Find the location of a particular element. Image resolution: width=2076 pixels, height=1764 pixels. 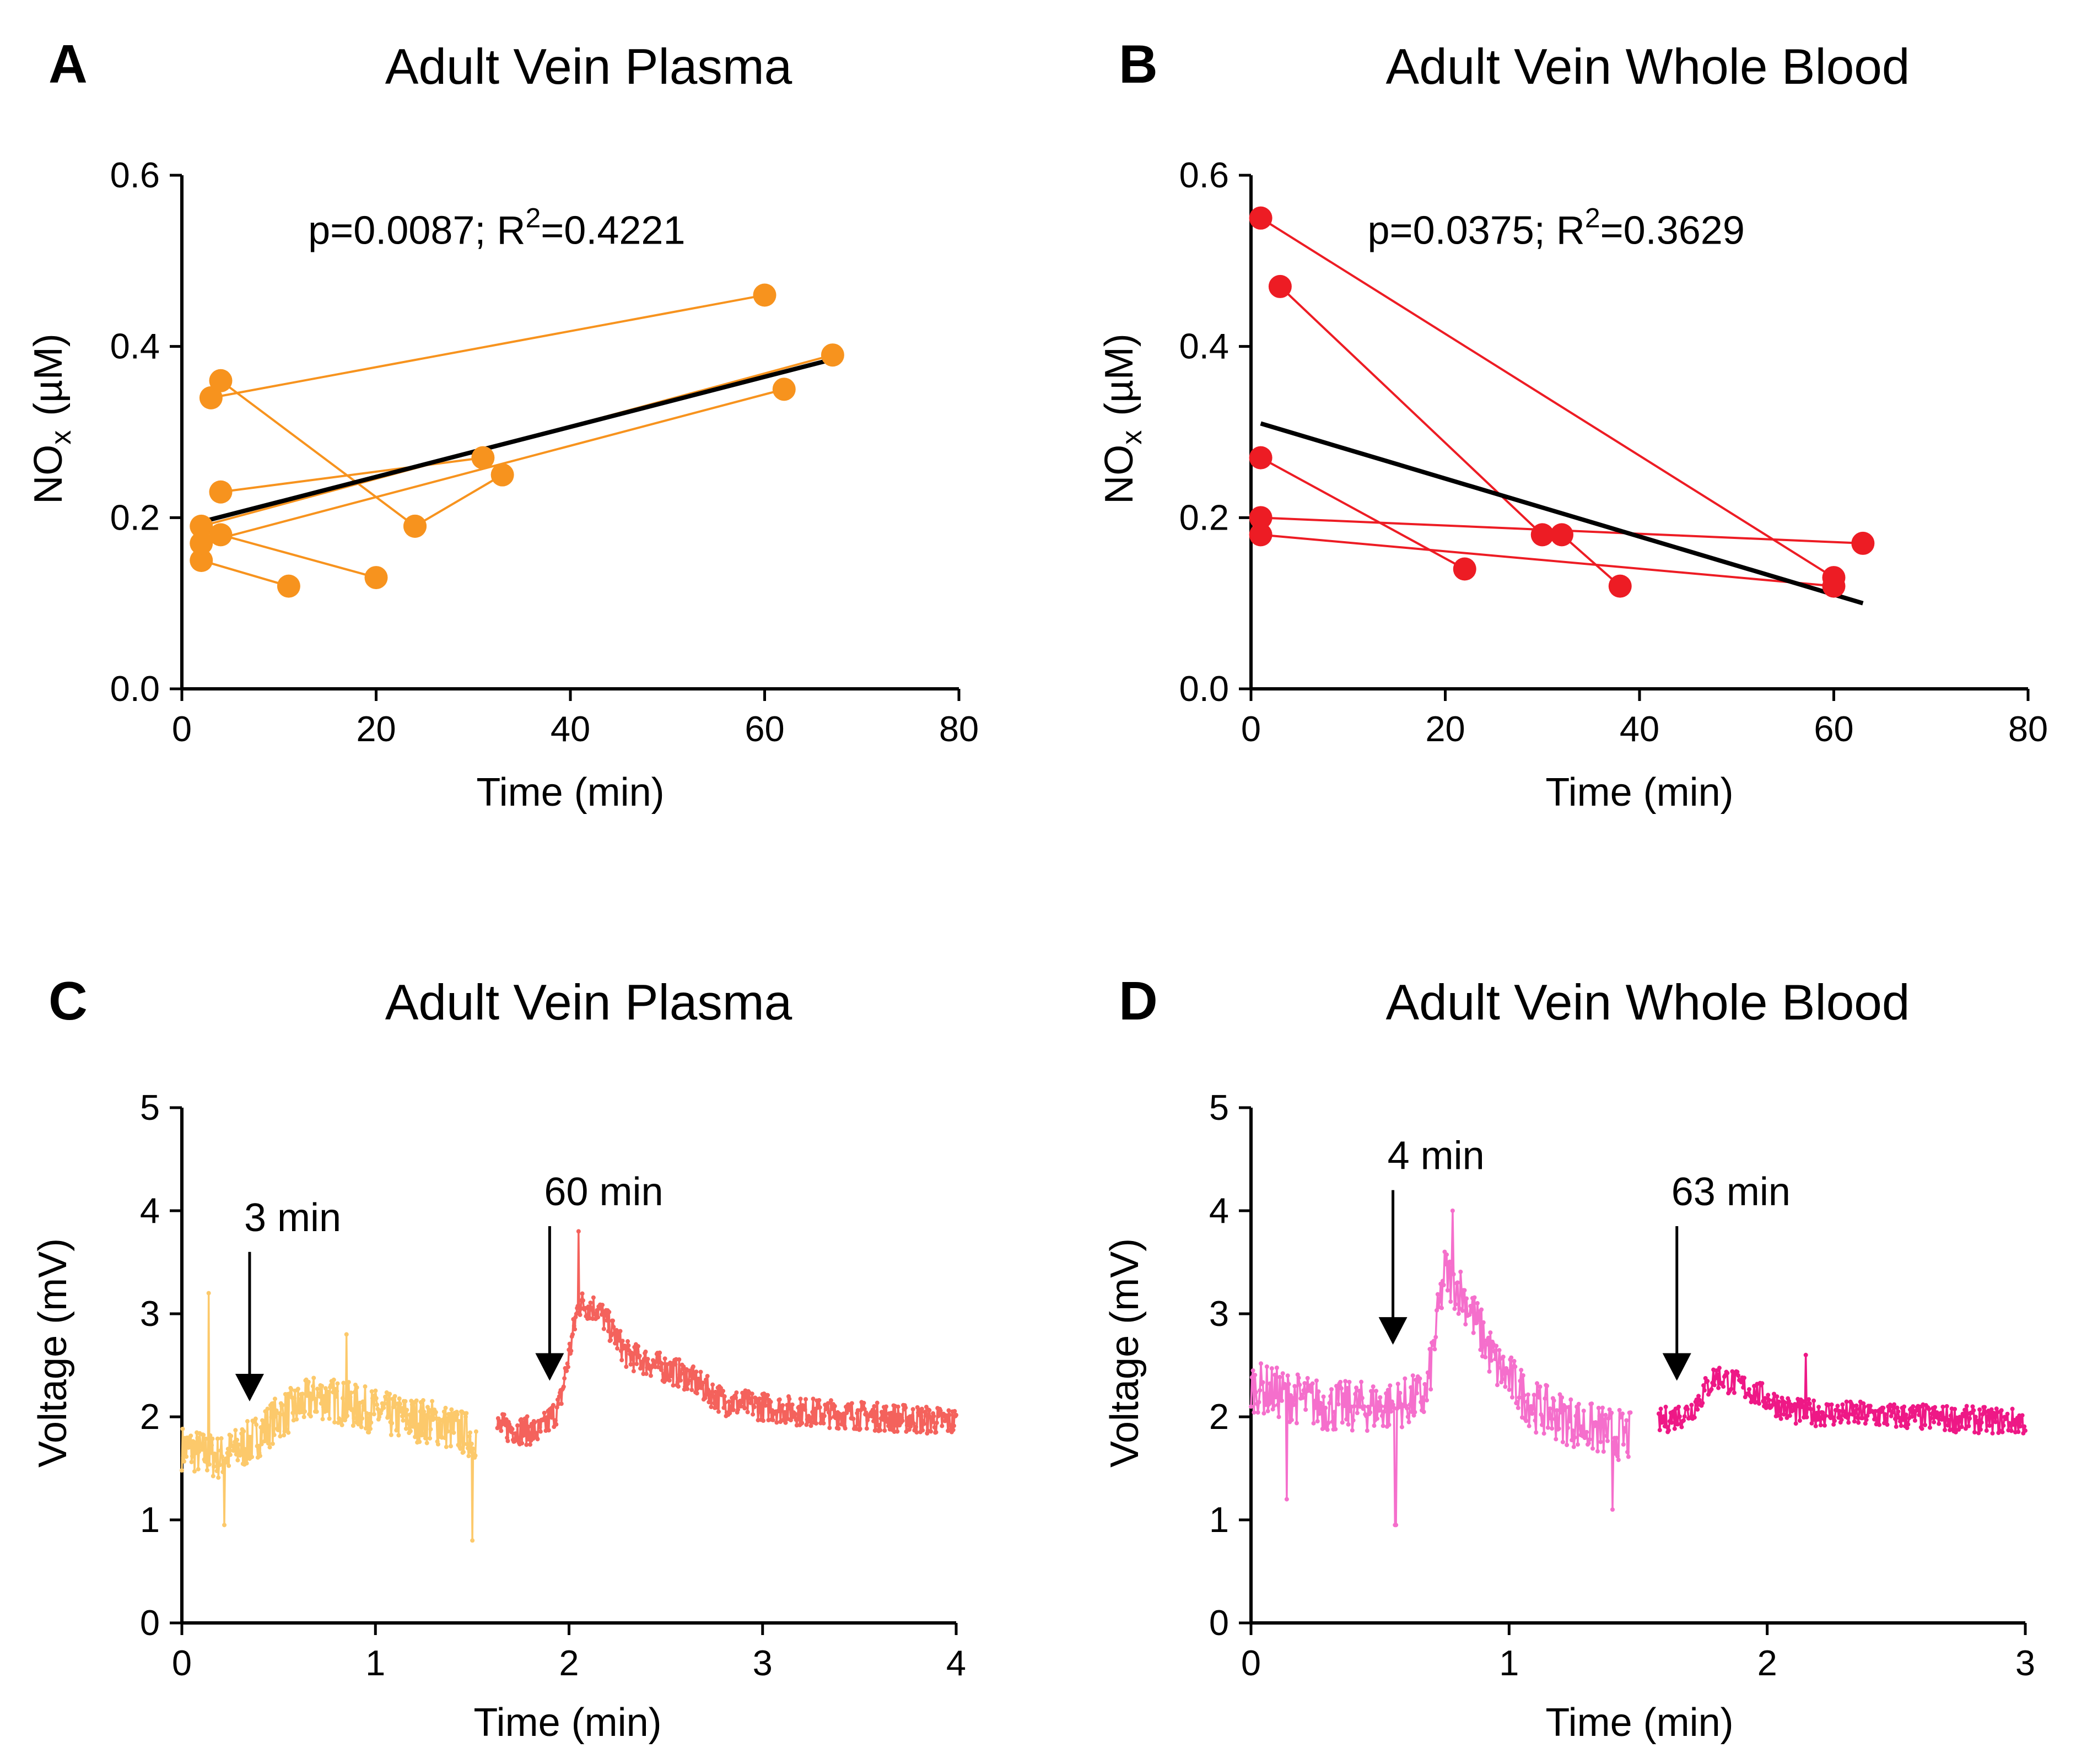

stats-tail-a: =0.4221 is located at coordinates (613, 230).